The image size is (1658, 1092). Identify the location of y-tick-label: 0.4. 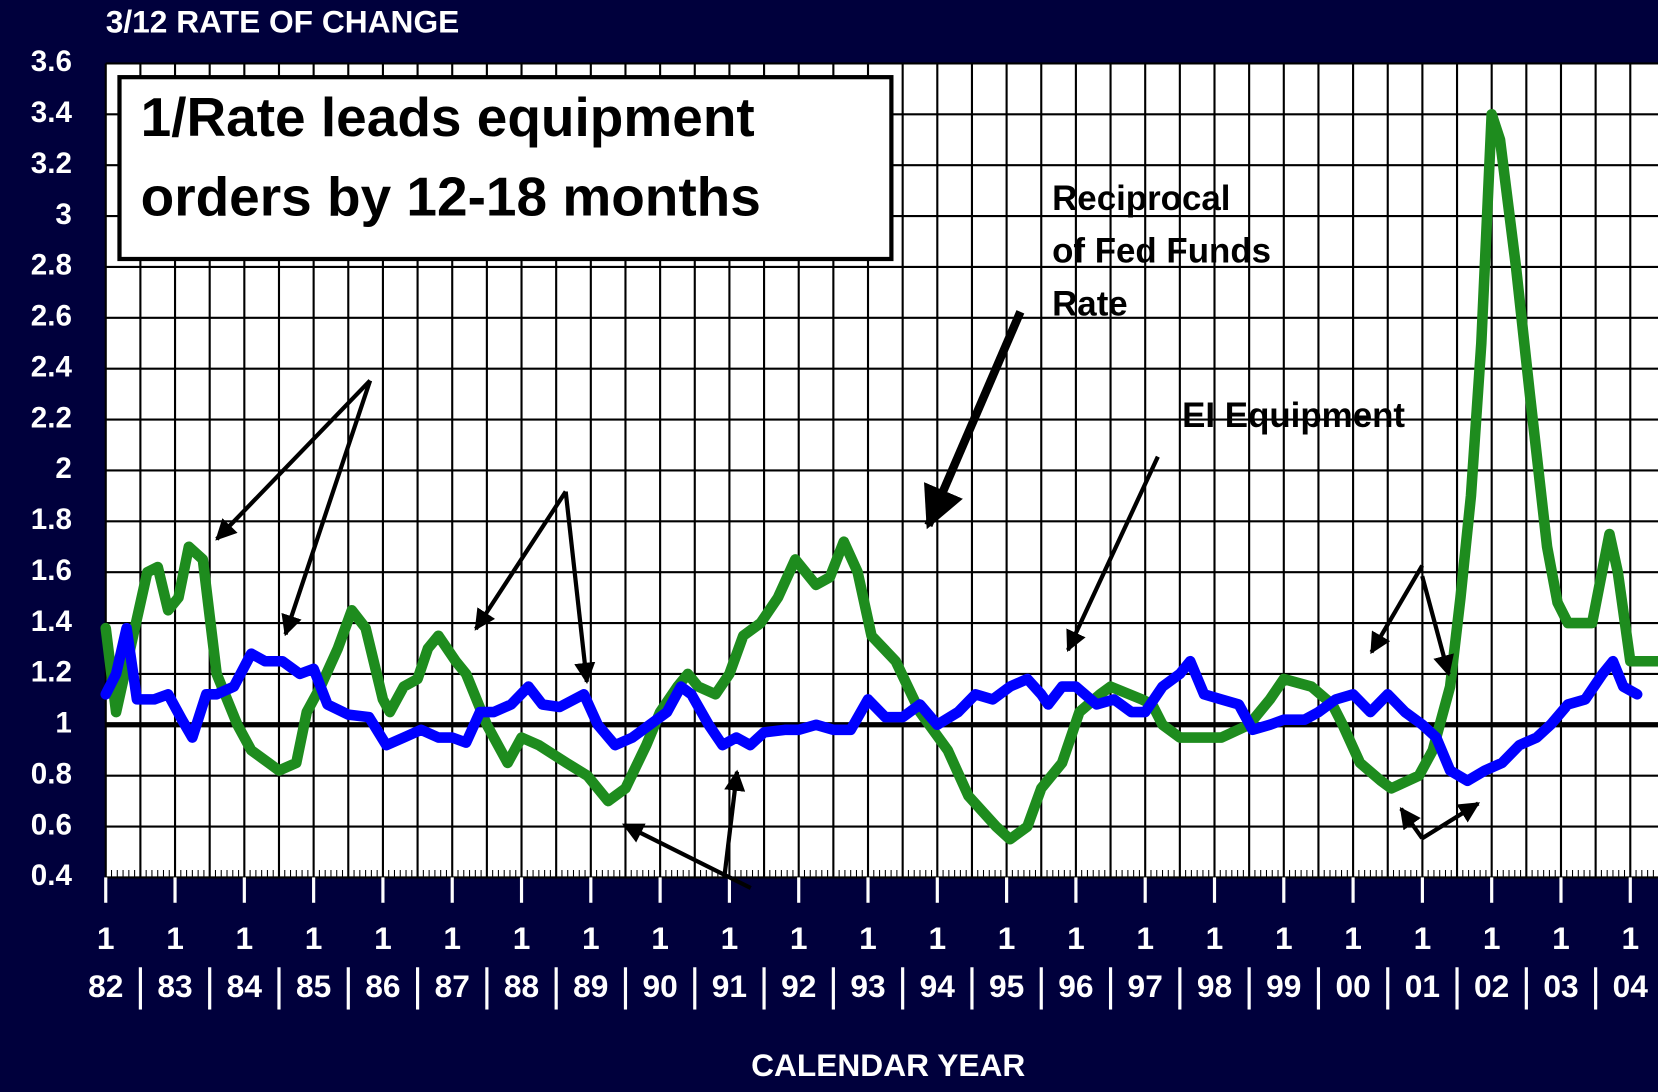
(52, 875).